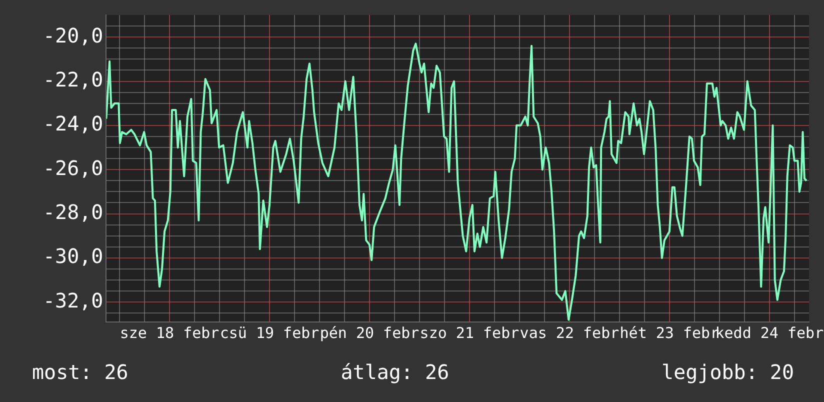  I want to click on text: átlag: 26, so click(395, 372).